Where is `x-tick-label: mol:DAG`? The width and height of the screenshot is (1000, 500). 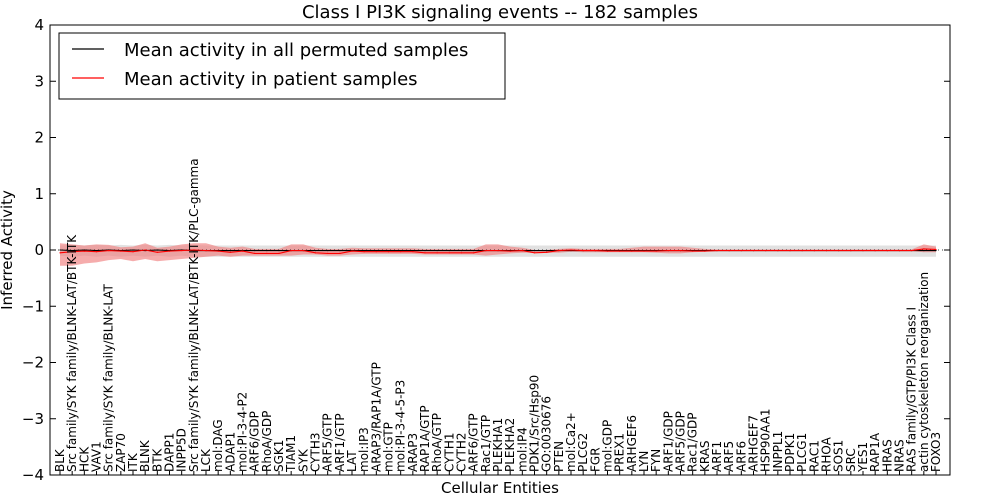 x-tick-label: mol:DAG is located at coordinates (218, 445).